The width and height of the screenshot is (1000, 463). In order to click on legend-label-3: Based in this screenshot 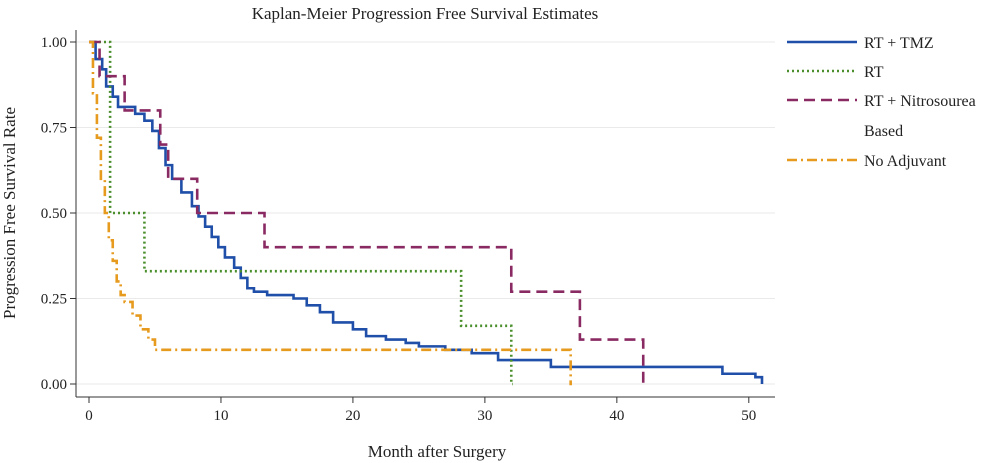, I will do `click(883, 131)`.